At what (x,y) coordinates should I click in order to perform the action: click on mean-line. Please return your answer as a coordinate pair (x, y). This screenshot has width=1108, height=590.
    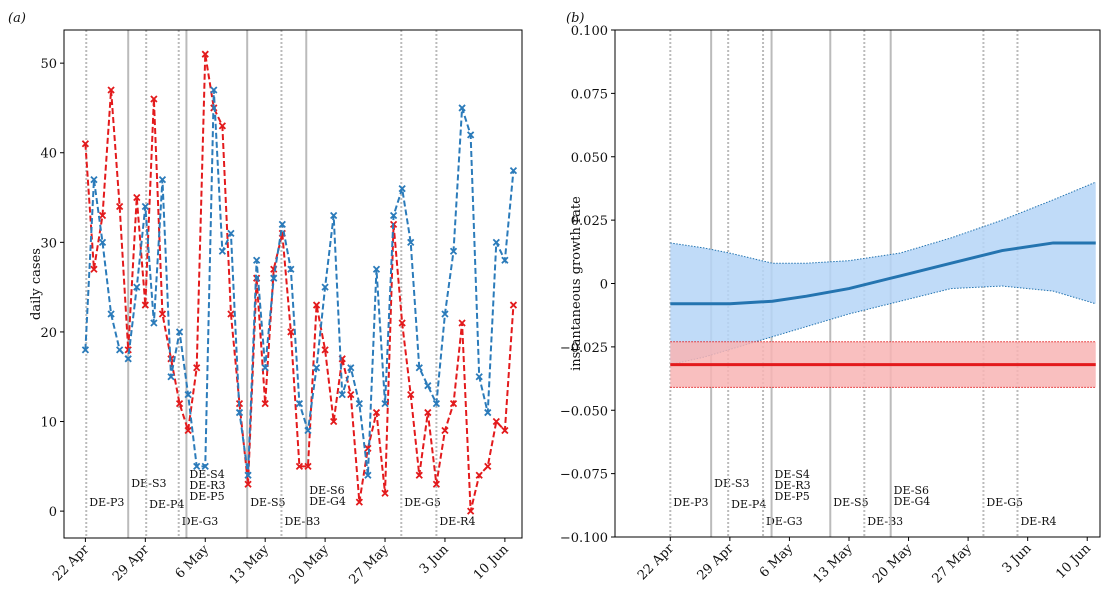
    Looking at the image, I should click on (883, 273).